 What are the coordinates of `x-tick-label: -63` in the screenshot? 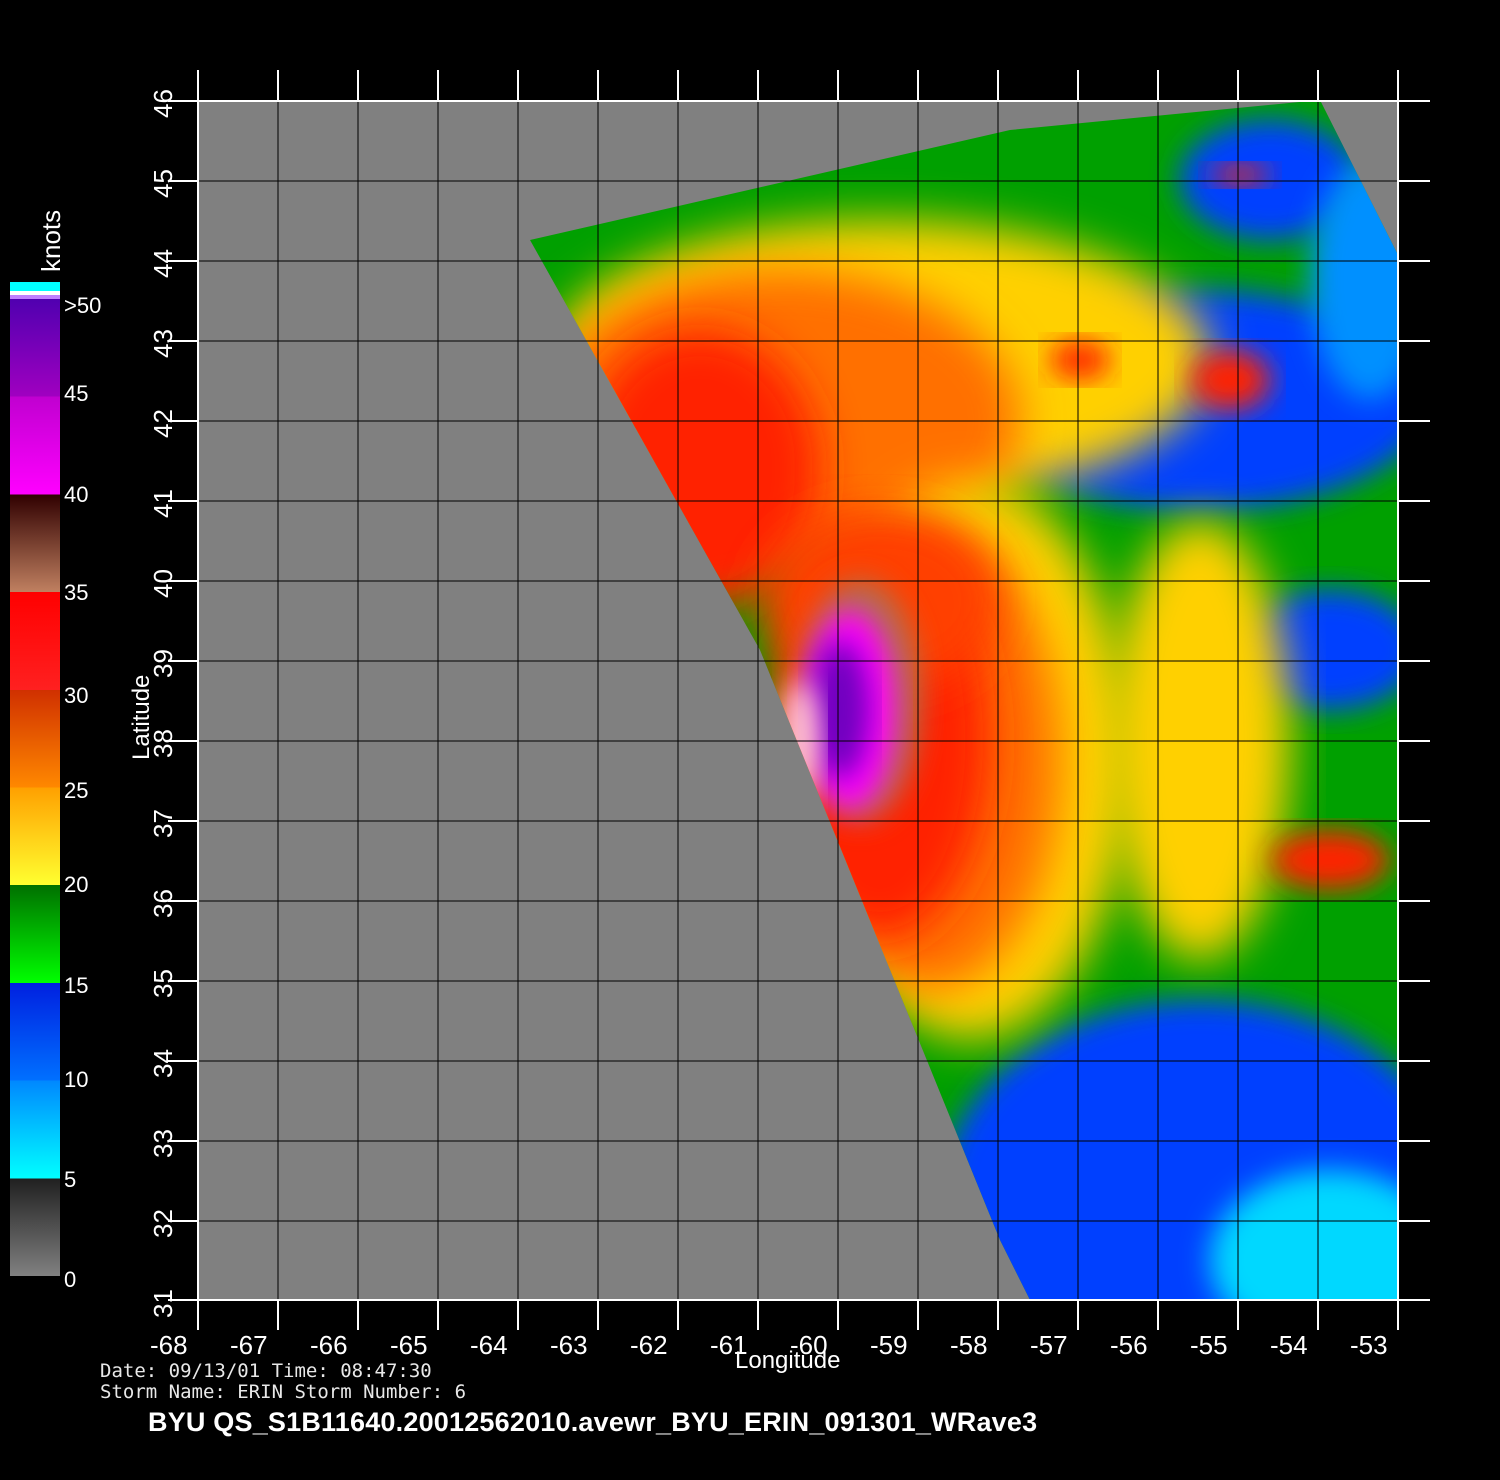 It's located at (569, 1345).